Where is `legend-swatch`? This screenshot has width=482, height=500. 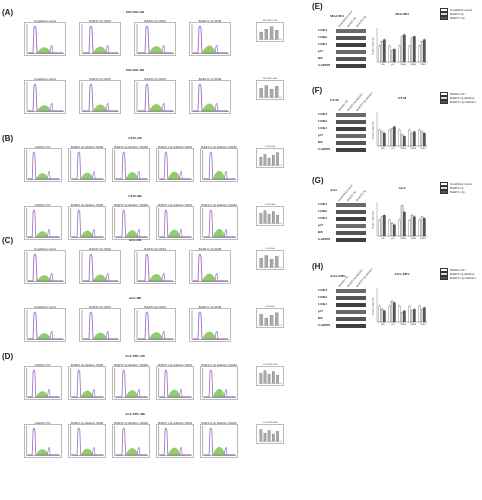
legend-swatch is located at coordinates (444, 278).